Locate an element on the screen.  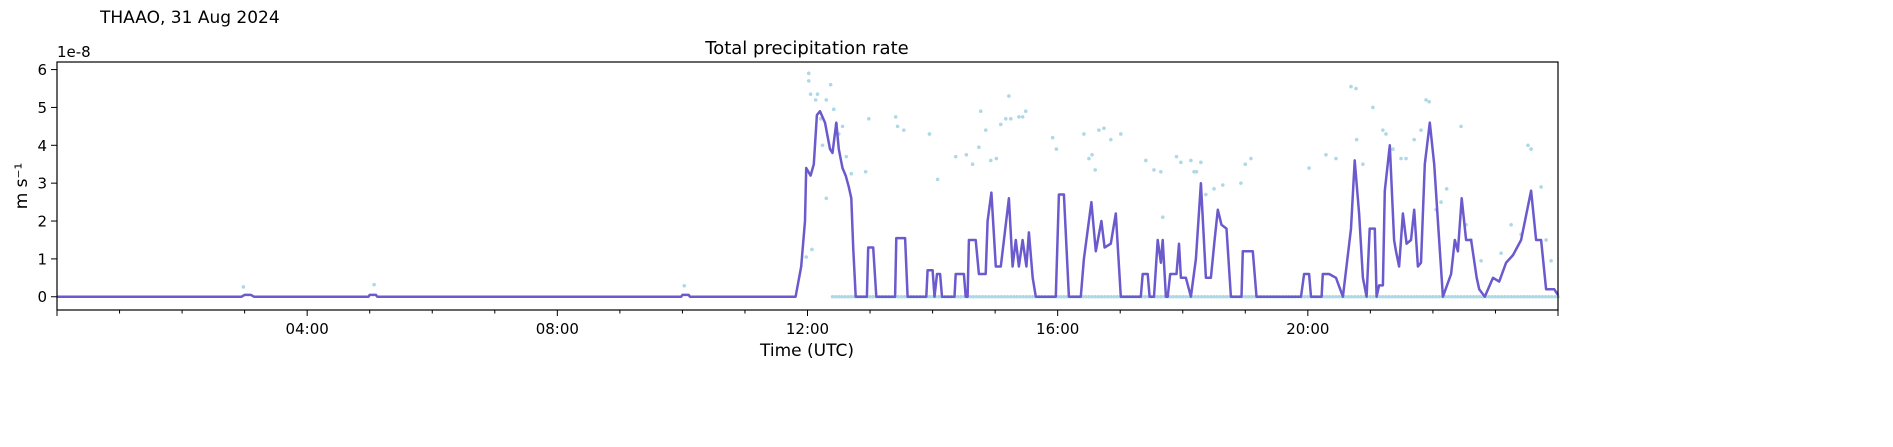
x-tick-label: 12:00 is located at coordinates (807, 329).